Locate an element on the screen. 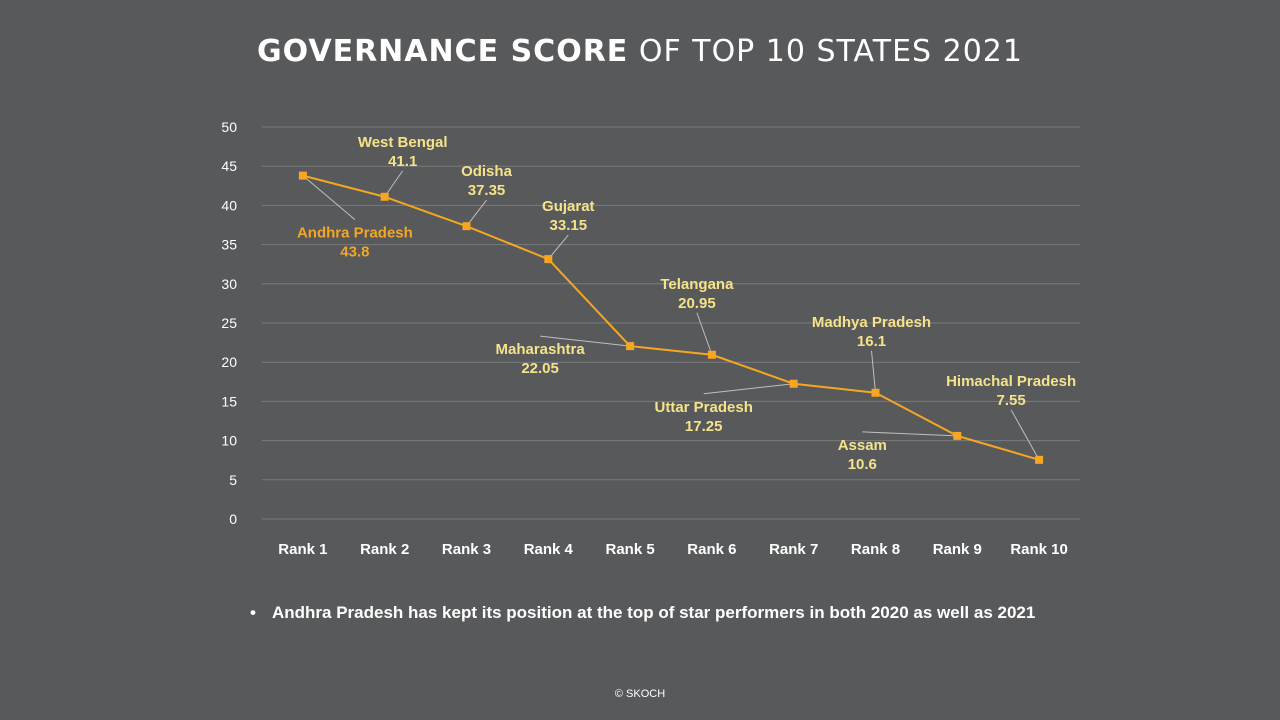 Image resolution: width=1280 pixels, height=720 pixels. state-label: Maharashtra is located at coordinates (540, 349).